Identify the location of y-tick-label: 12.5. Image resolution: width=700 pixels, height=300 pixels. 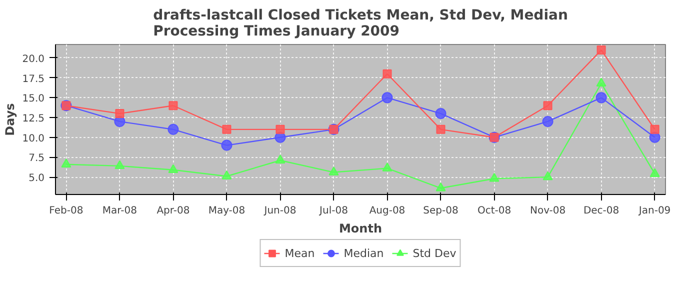
(33, 119).